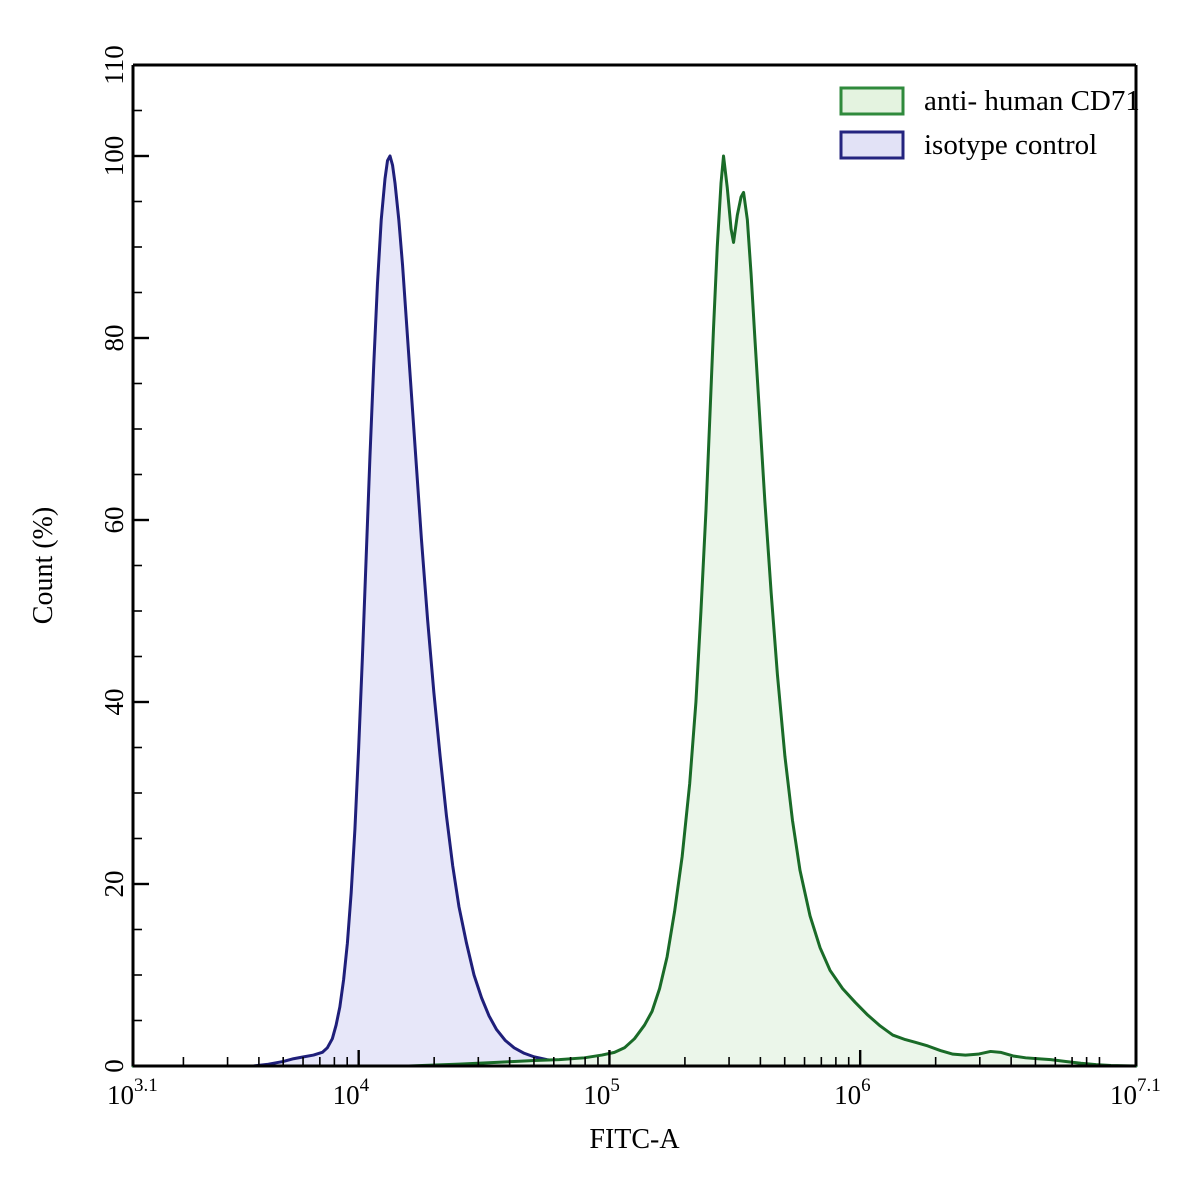 The width and height of the screenshot is (1197, 1193). What do you see at coordinates (365, 1085) in the screenshot?
I see `x-tick-exponent: 4` at bounding box center [365, 1085].